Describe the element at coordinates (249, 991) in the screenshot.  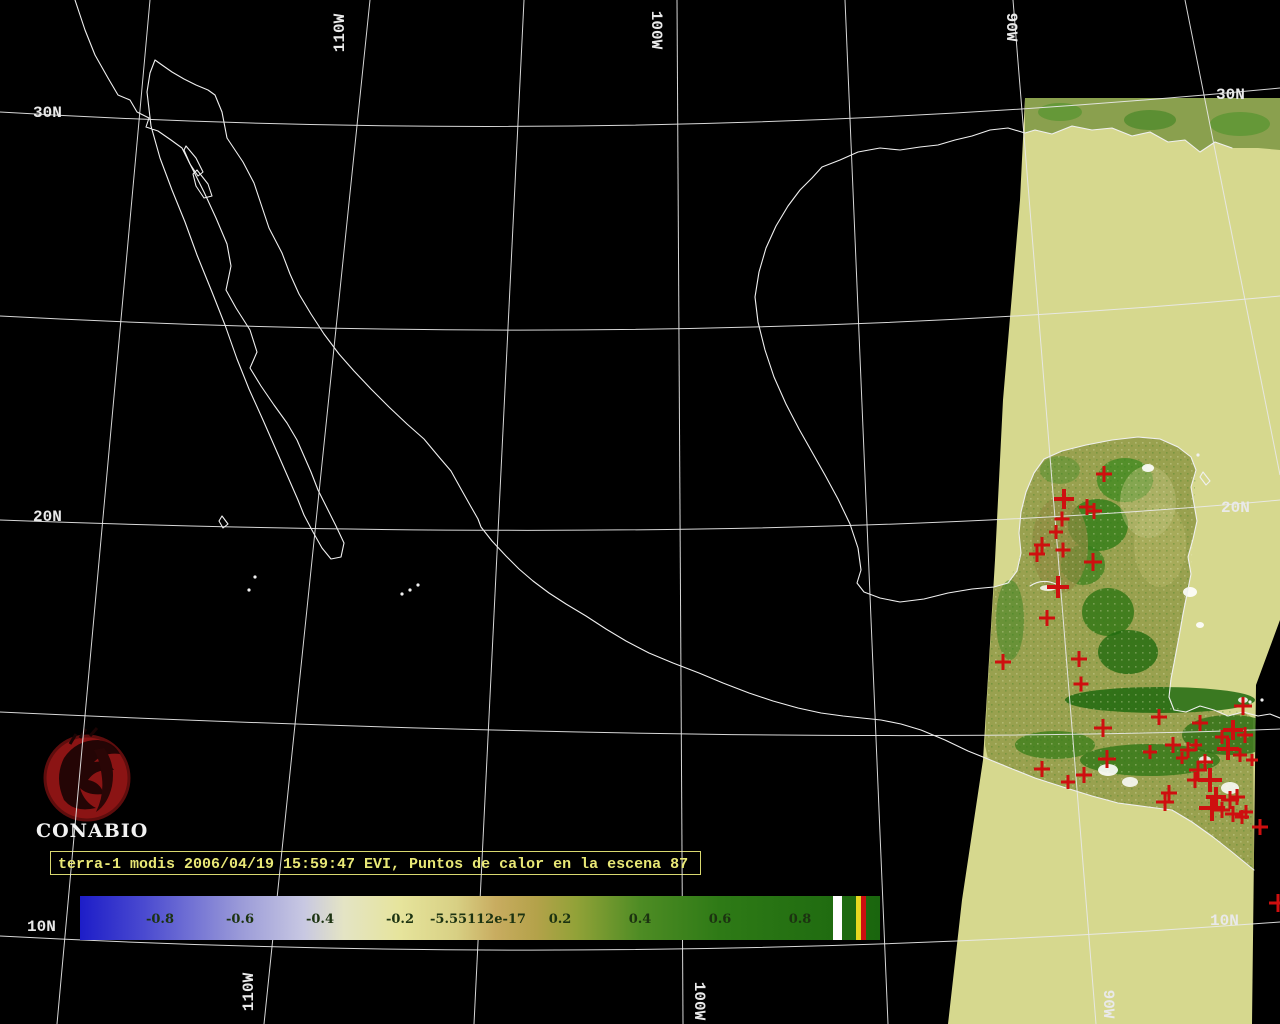
I see `lon-label-bottom-110w: 110W` at that location.